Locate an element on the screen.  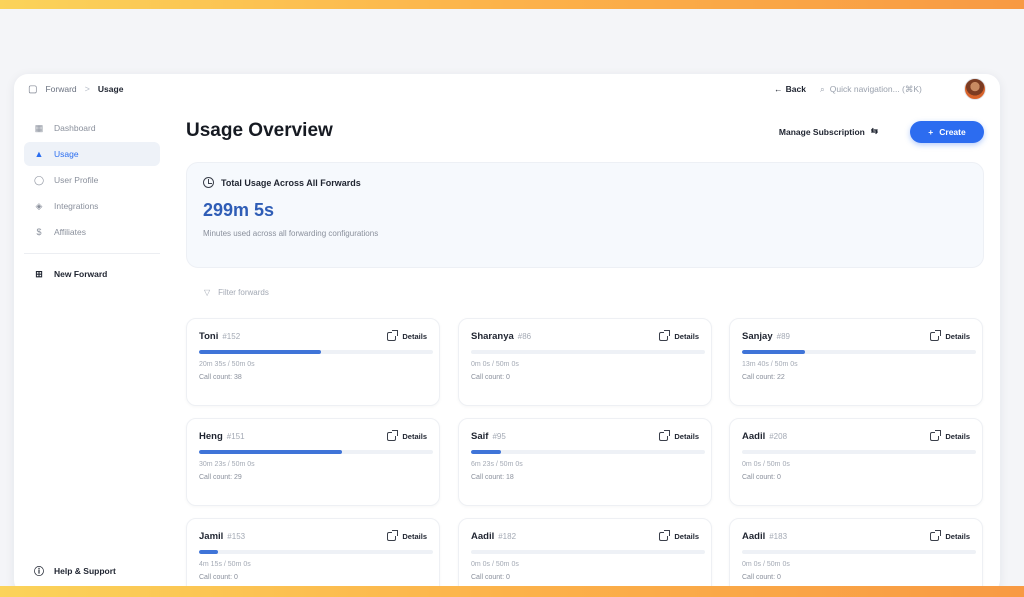
sidebar-item-dashboard: ▦ Dashboard is located at coordinates (92, 128).